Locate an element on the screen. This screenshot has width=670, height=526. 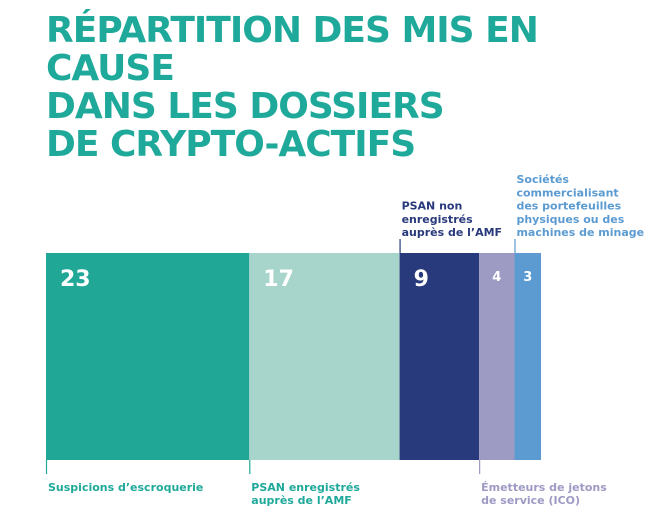
category-label-1-line-1: Suspicions d’escroquerie is located at coordinates (125, 487).